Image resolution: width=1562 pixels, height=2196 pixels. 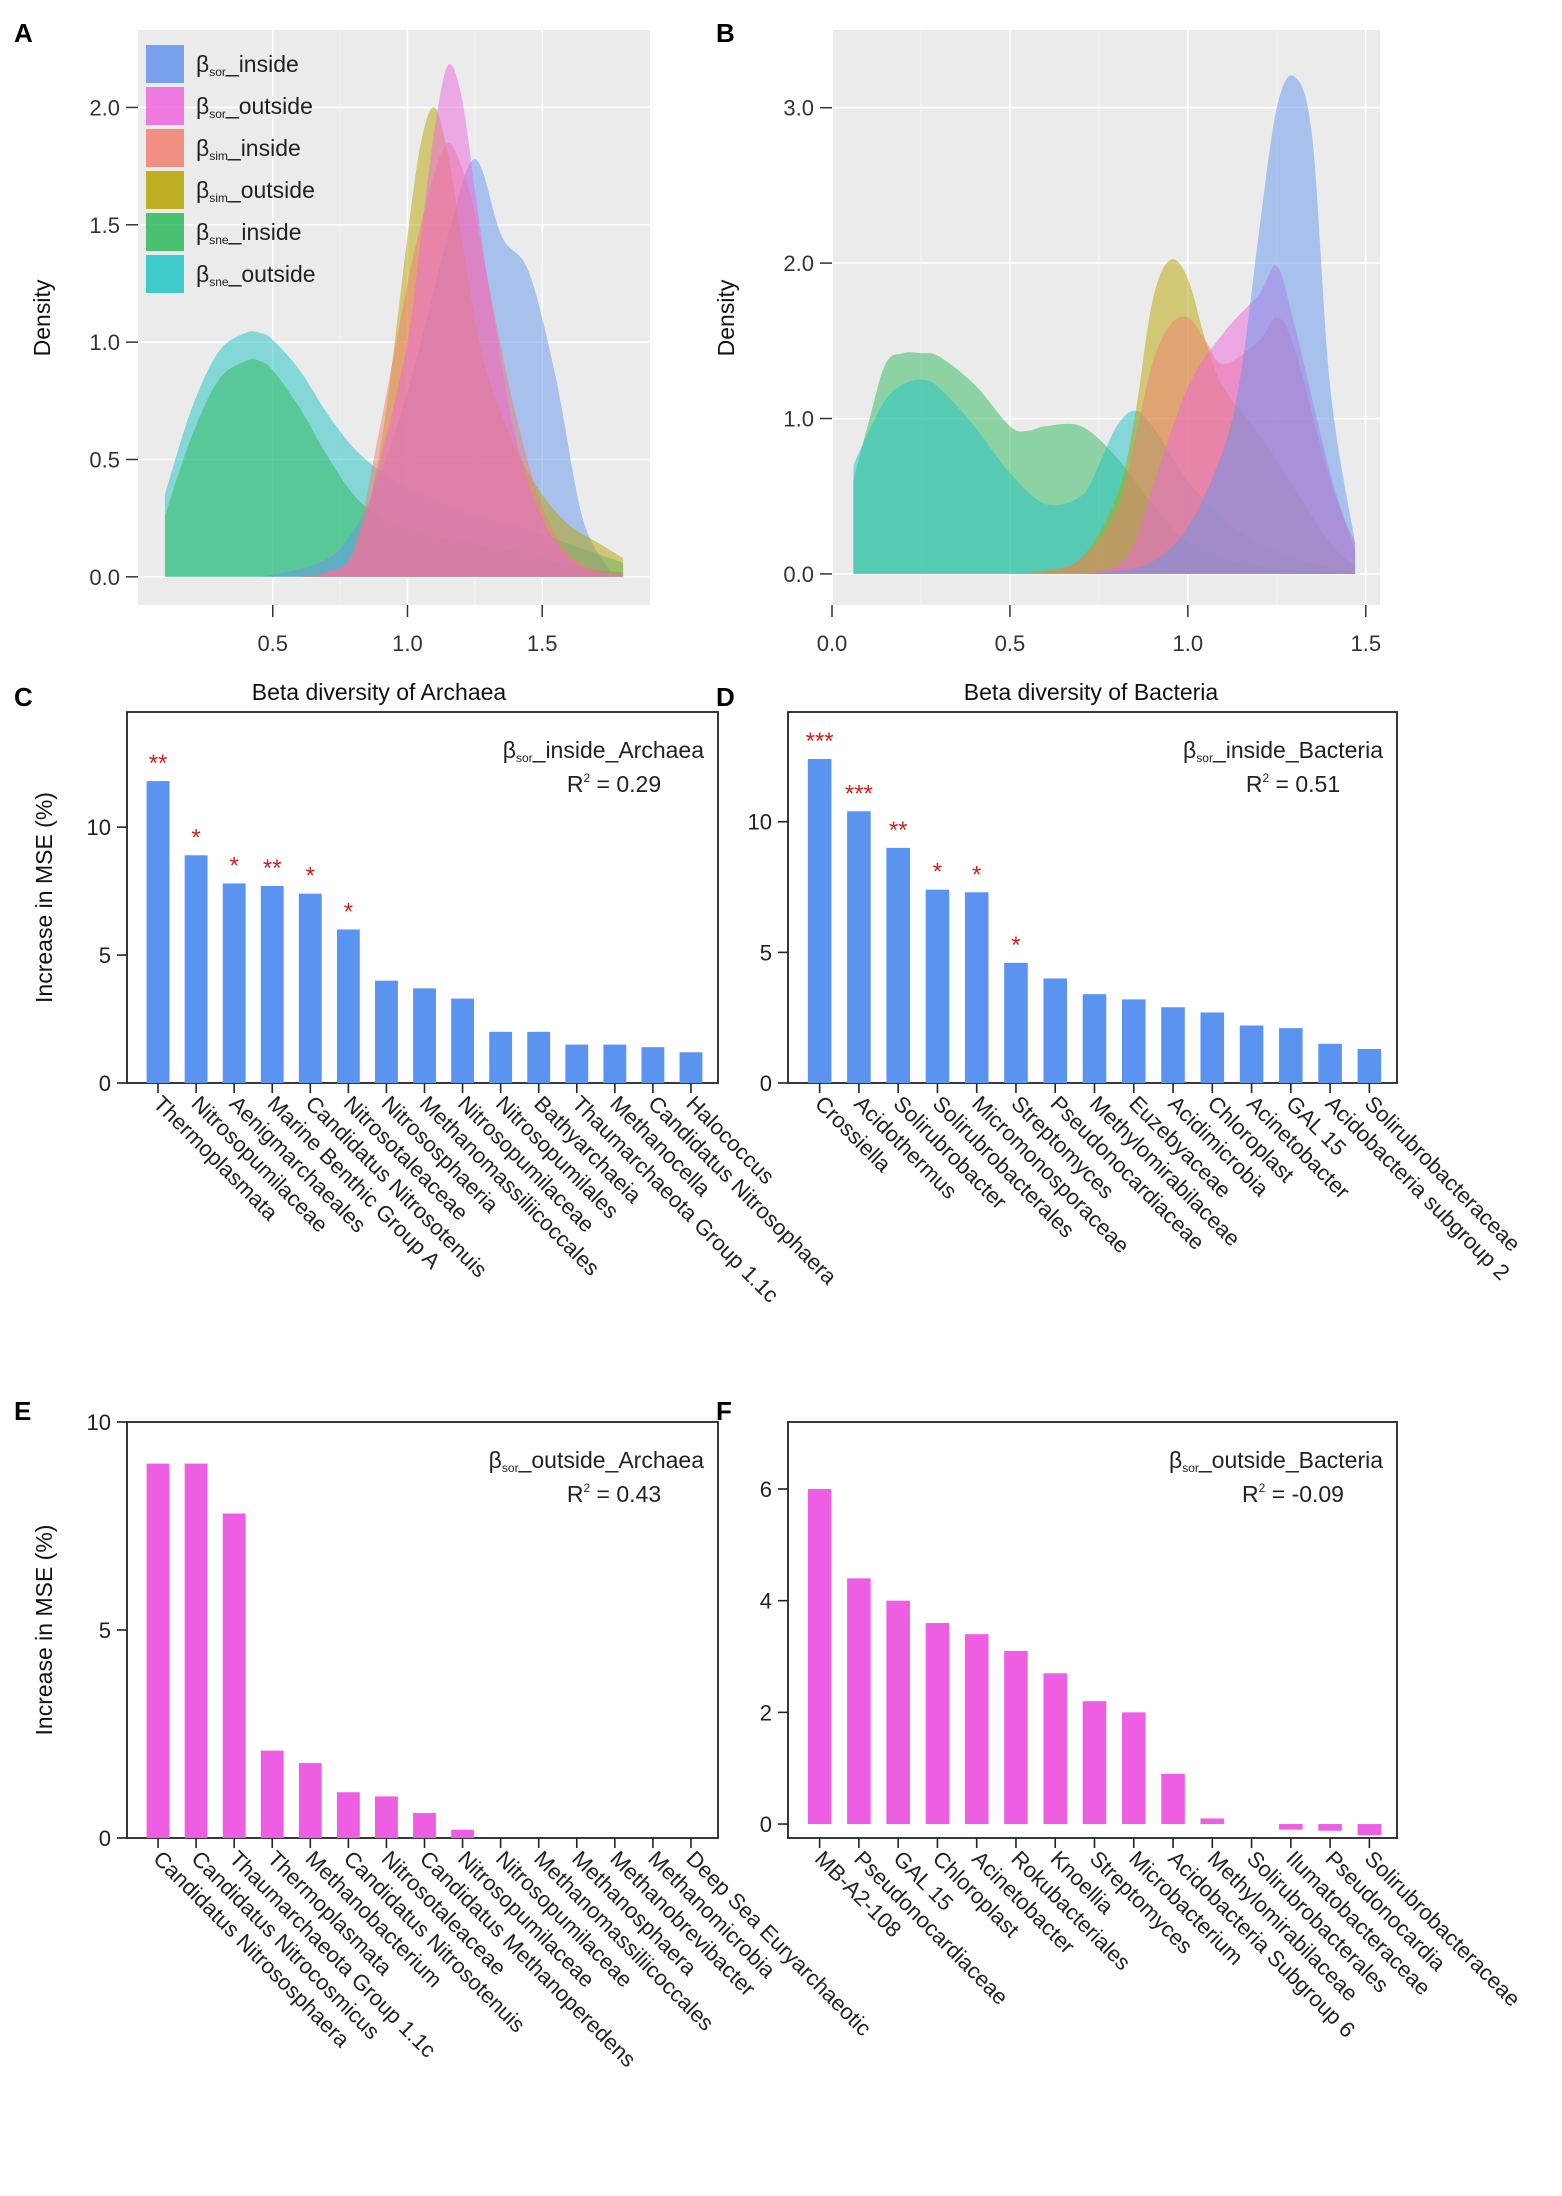 I want to click on legend-swatch-sim-outside, so click(x=165, y=190).